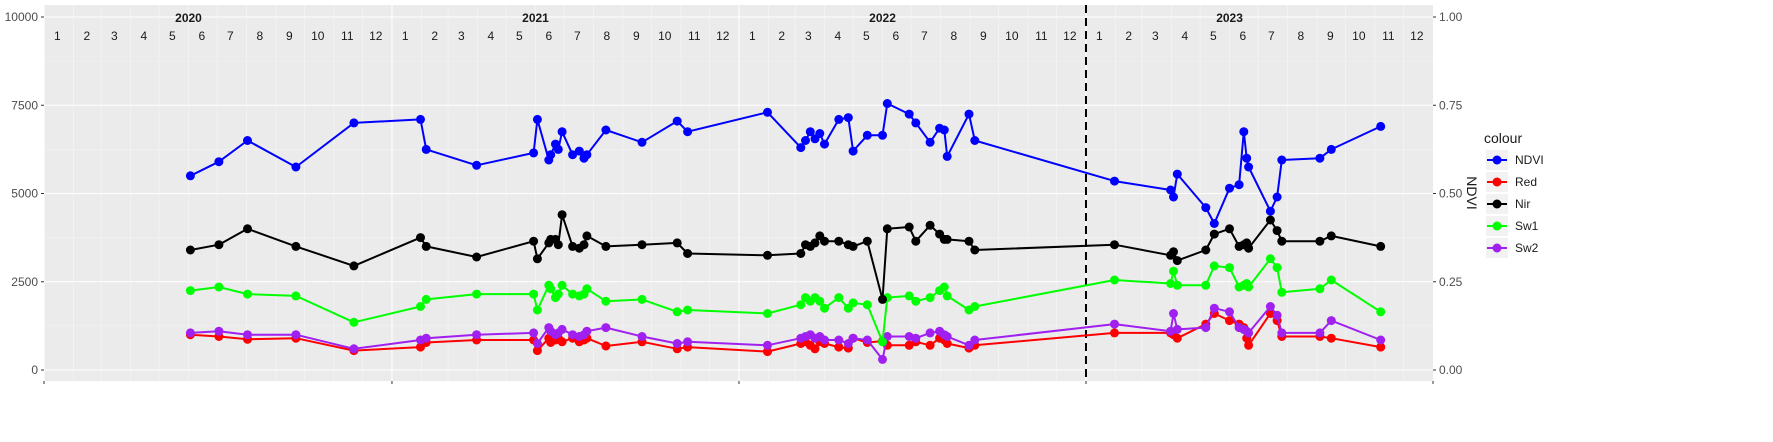 This screenshot has height=442, width=1773. I want to click on legend: colour NDVI Red Nir Sw1 Sw2, so click(1514, 194).